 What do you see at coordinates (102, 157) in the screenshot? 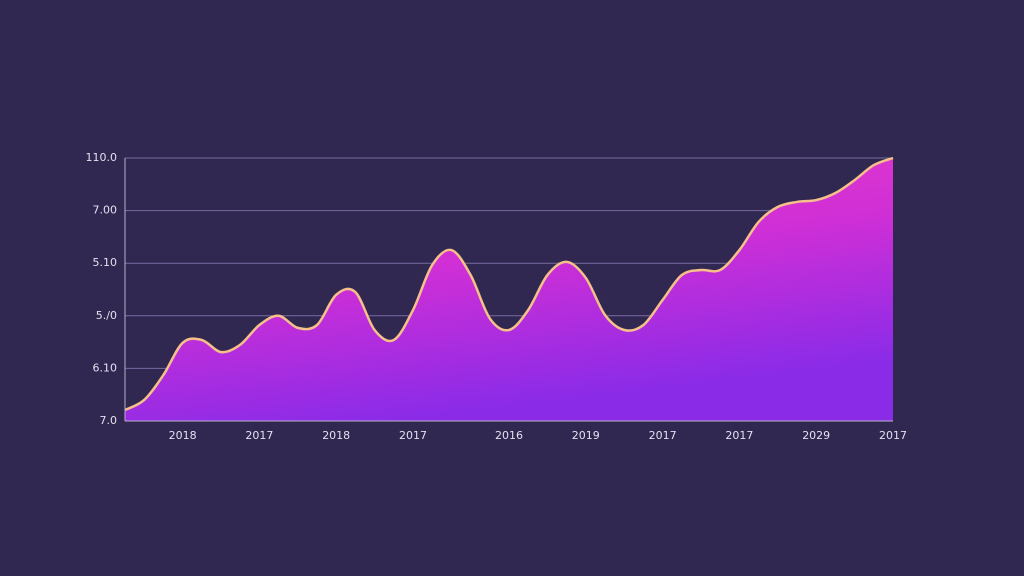
I see `y-tick-label: 110.0` at bounding box center [102, 157].